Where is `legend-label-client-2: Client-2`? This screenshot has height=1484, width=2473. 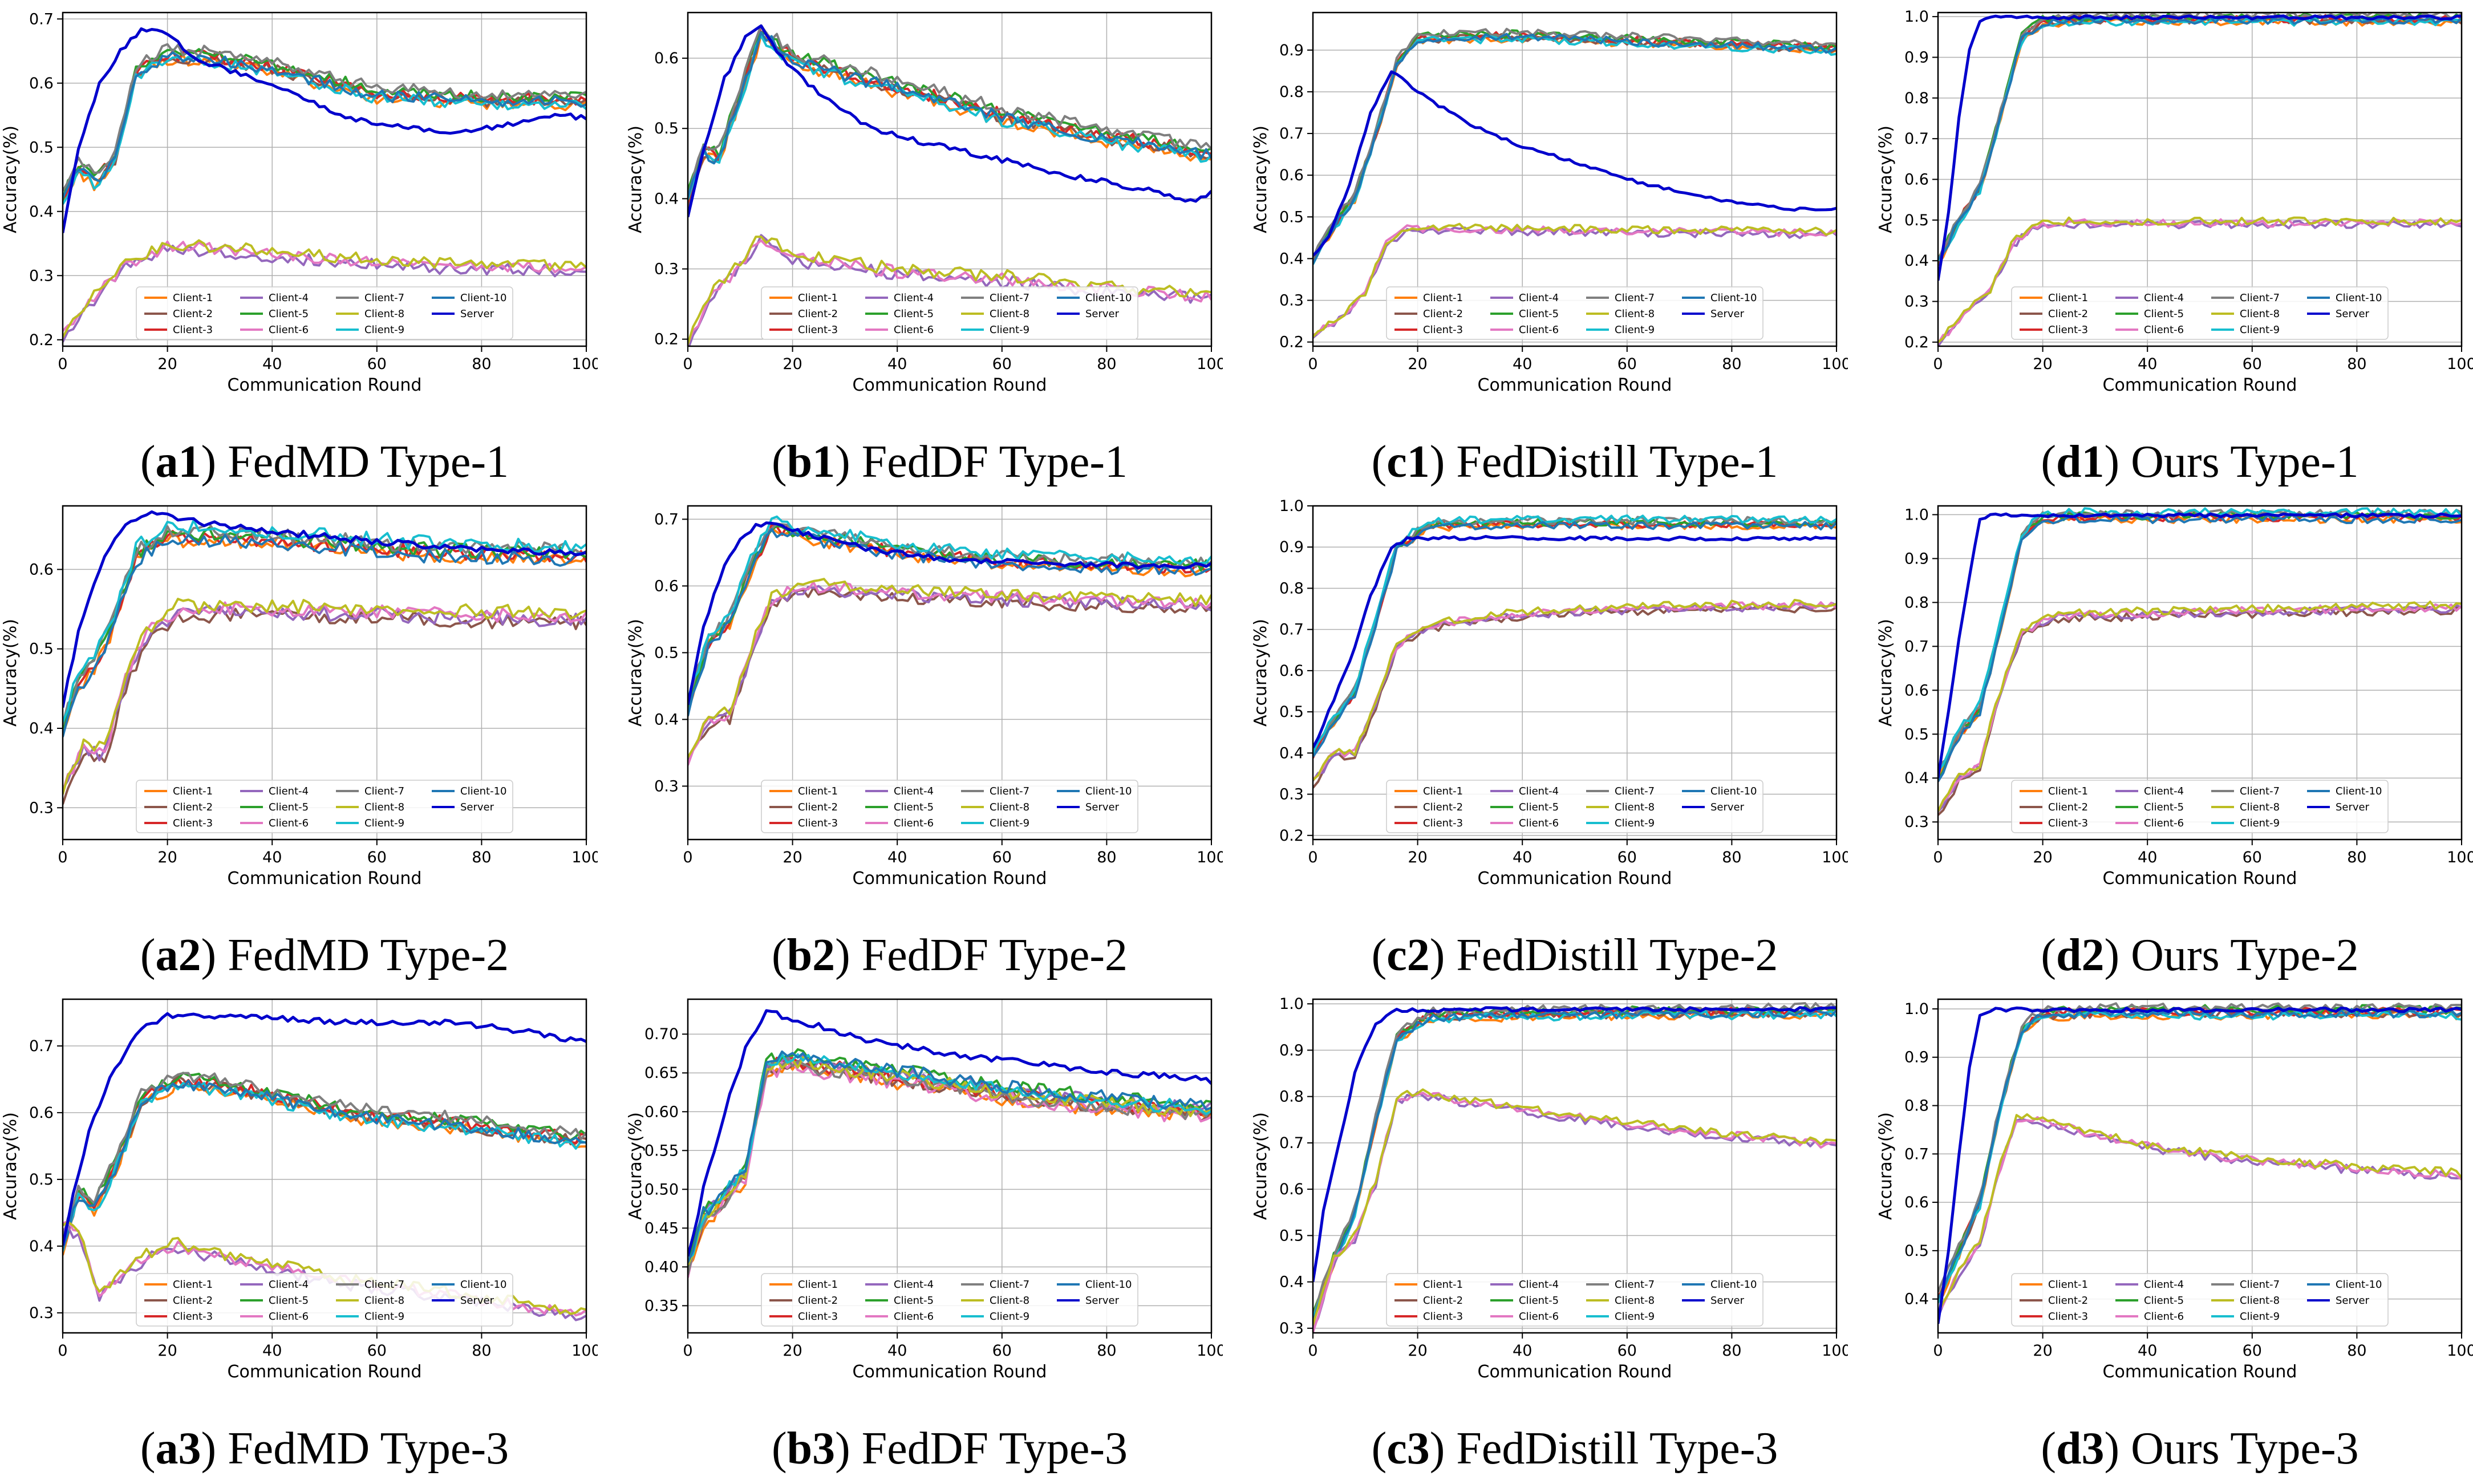 legend-label-client-2: Client-2 is located at coordinates (818, 807).